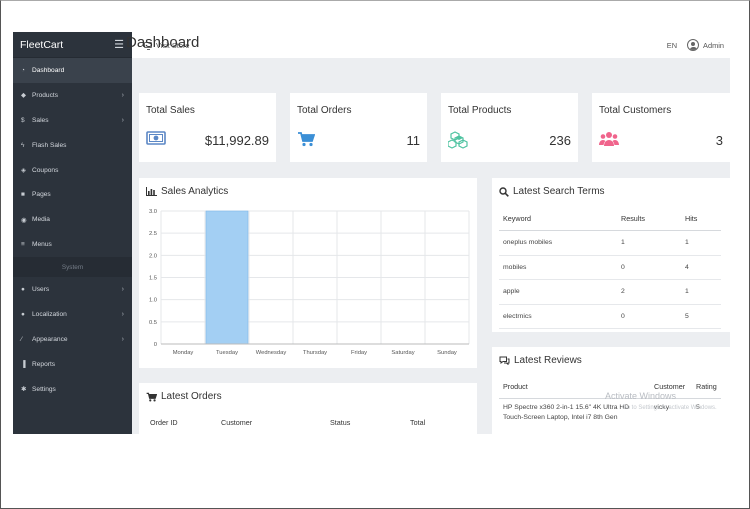  What do you see at coordinates (183, 353) in the screenshot?
I see `x-tick-label: Monday` at bounding box center [183, 353].